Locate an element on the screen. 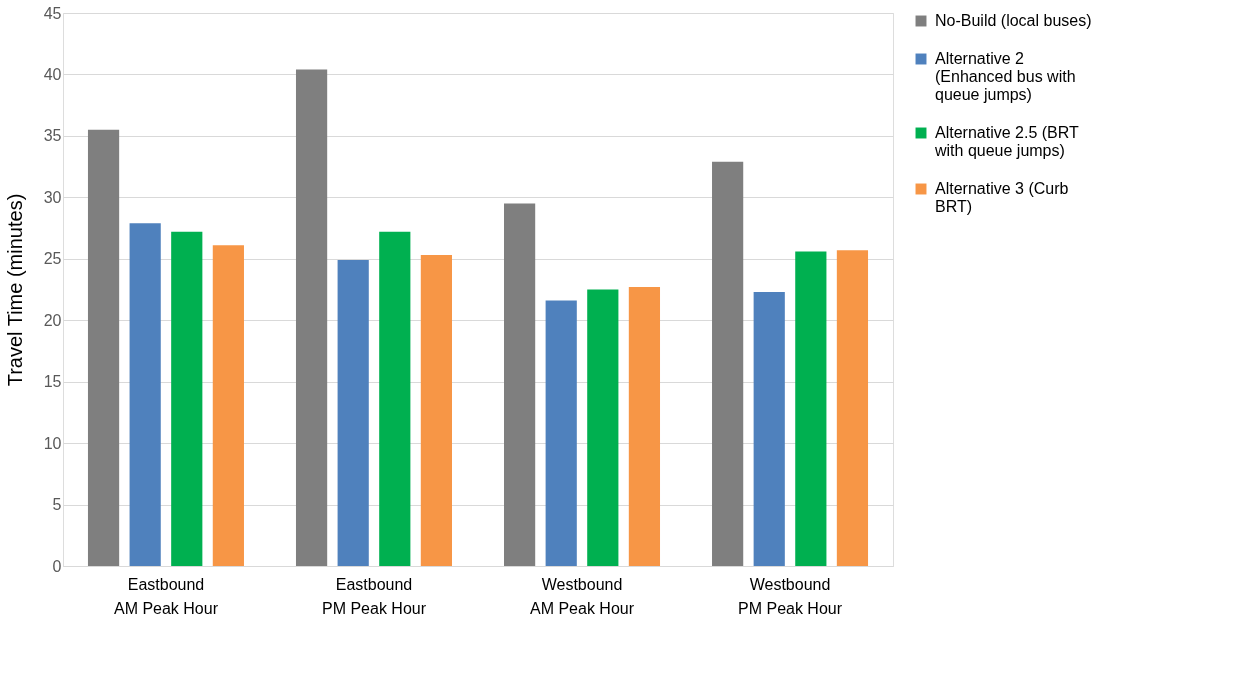 The width and height of the screenshot is (1252, 692). y-tick-label: 15 is located at coordinates (52, 382).